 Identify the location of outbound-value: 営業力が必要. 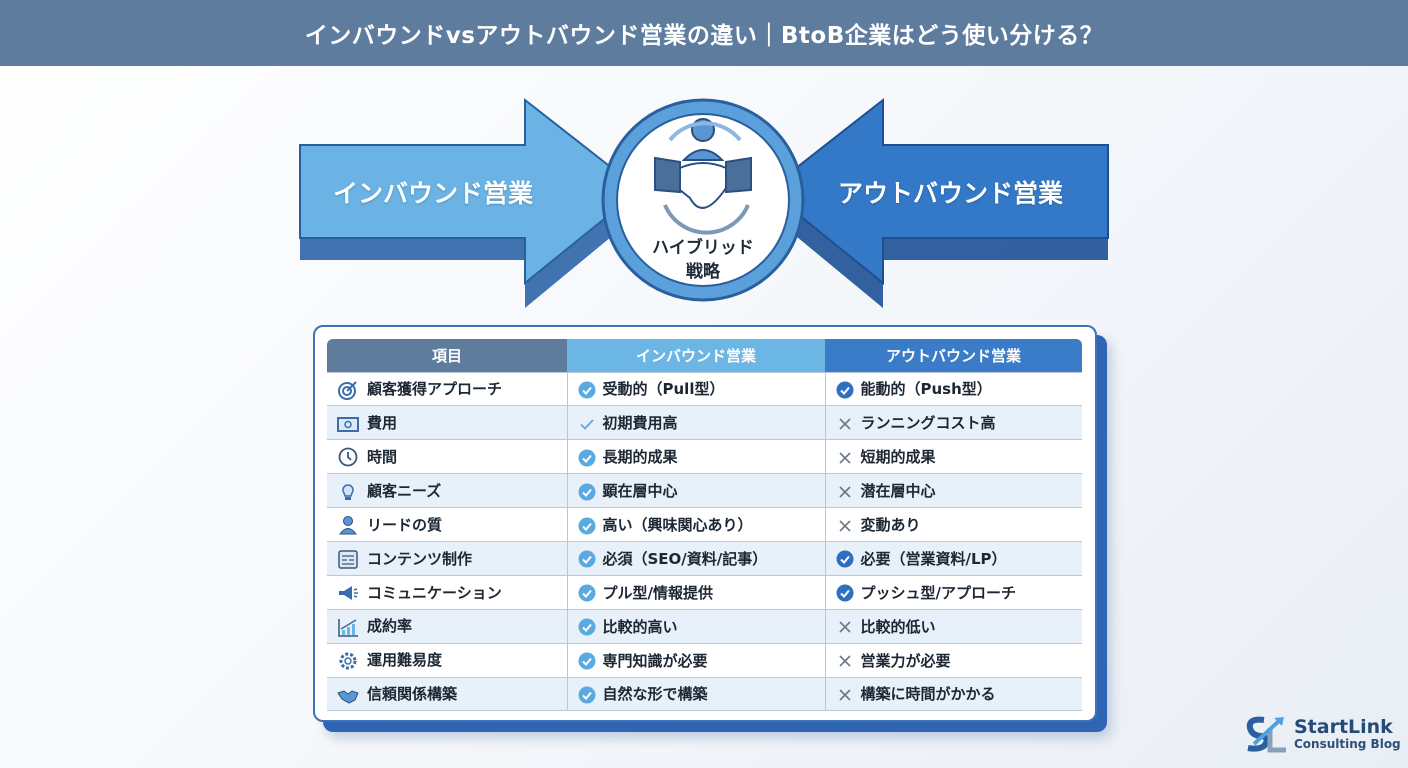
(905, 660).